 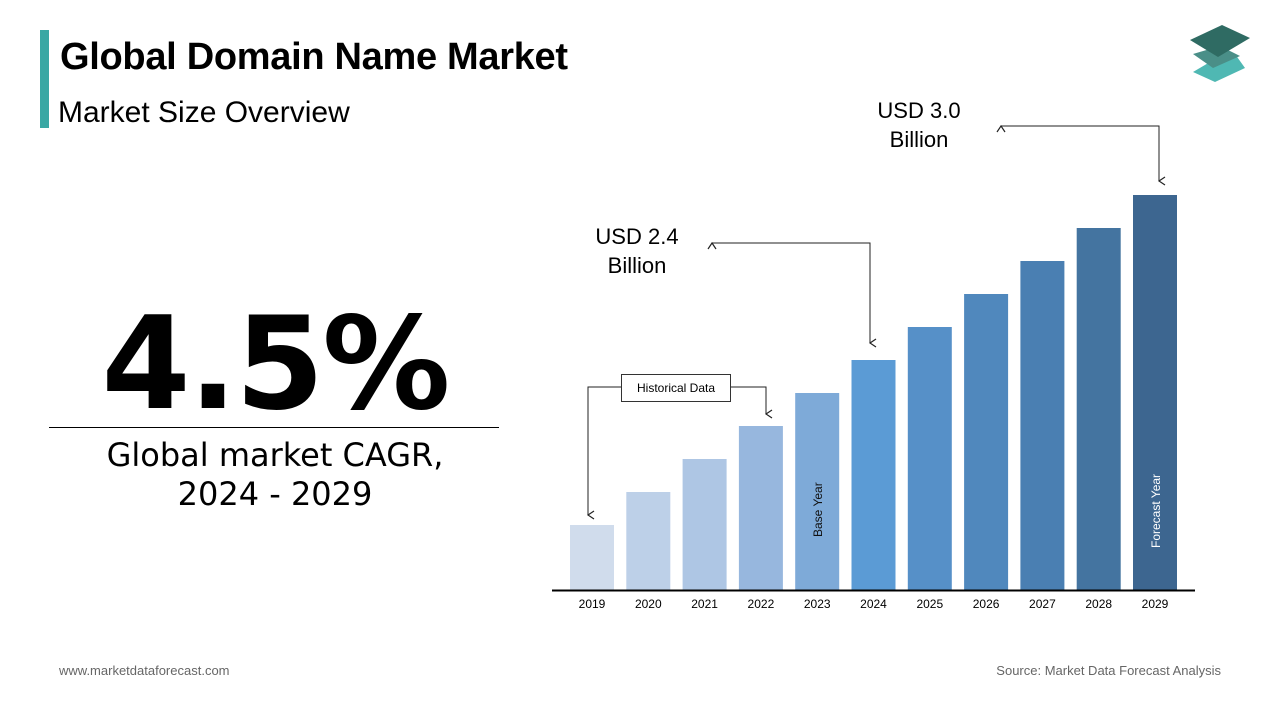 What do you see at coordinates (1155, 392) in the screenshot?
I see `bar-2029` at bounding box center [1155, 392].